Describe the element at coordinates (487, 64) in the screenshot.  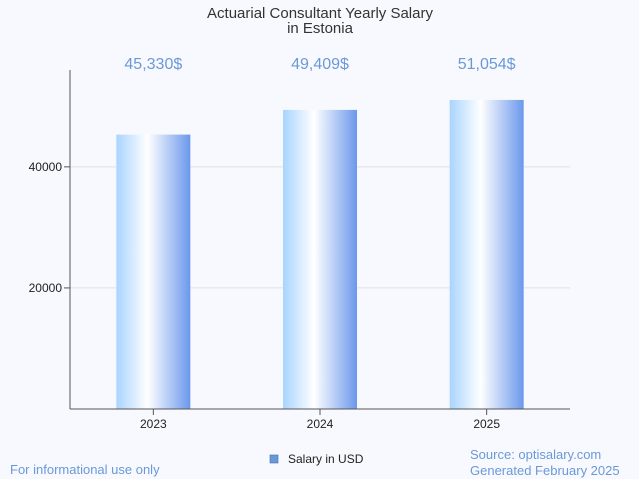
I see `value-label-2025: 51,054$` at that location.